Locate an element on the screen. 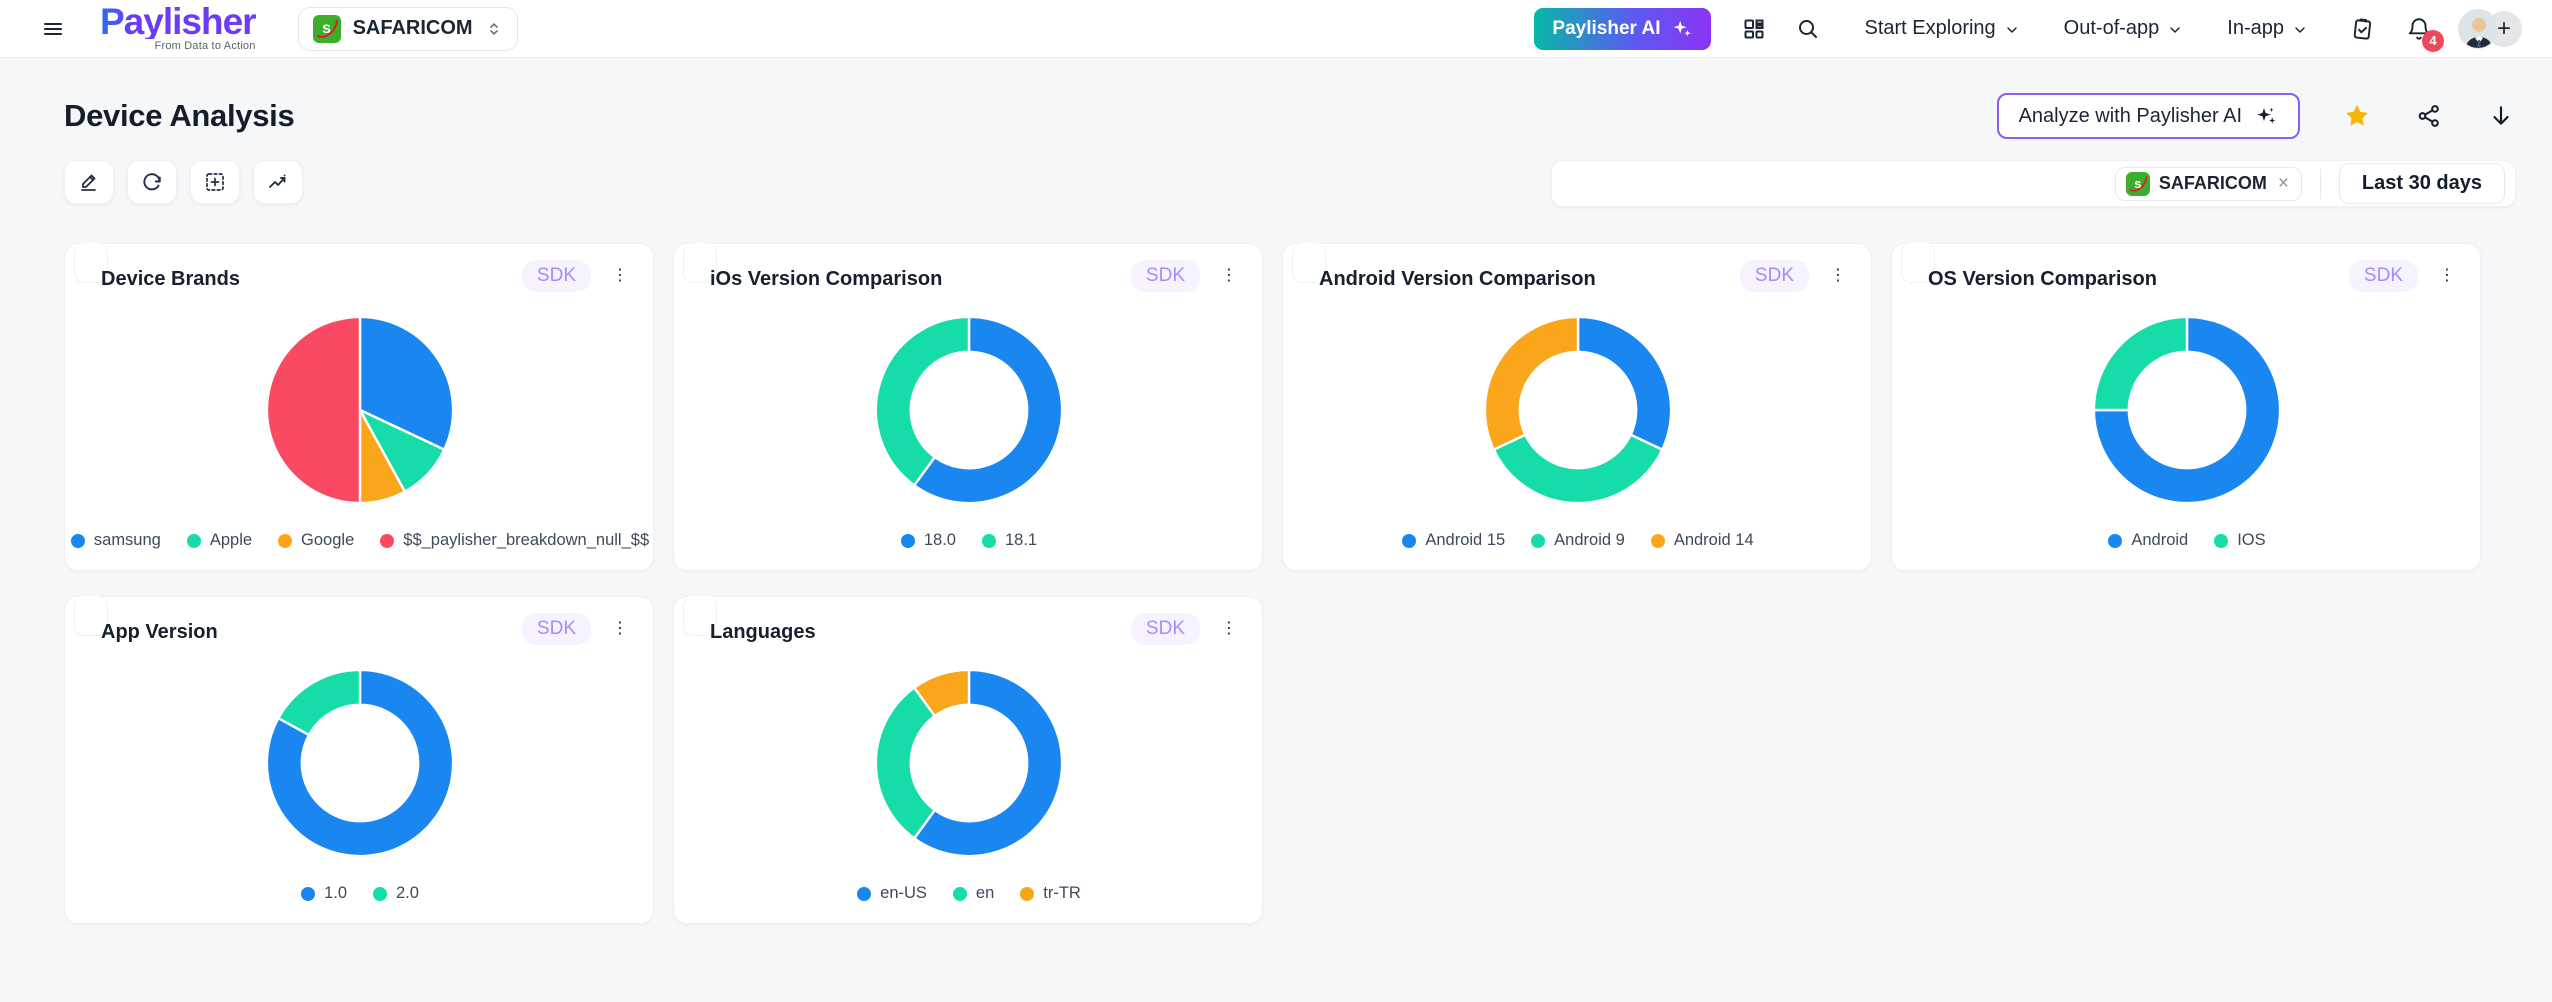 This screenshot has width=2552, height=1002. ios-version-donut-chart is located at coordinates (969, 409).